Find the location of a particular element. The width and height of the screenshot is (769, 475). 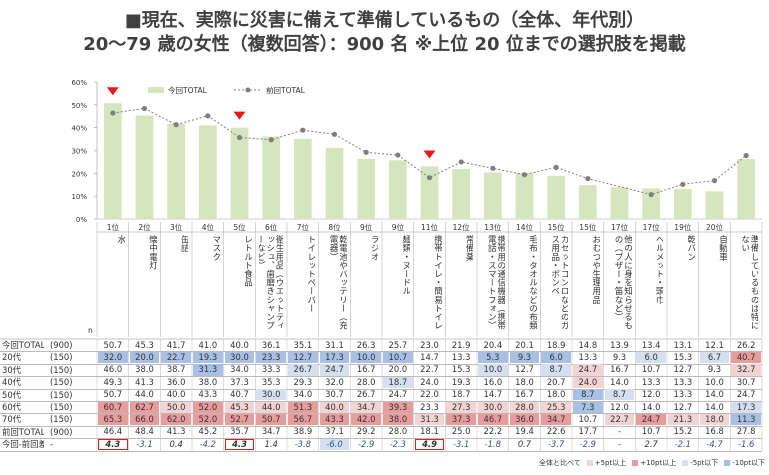

category-label: 衛生用品（ウエットティッシュ、歯磨きシャンプーなど） is located at coordinates (271, 282).